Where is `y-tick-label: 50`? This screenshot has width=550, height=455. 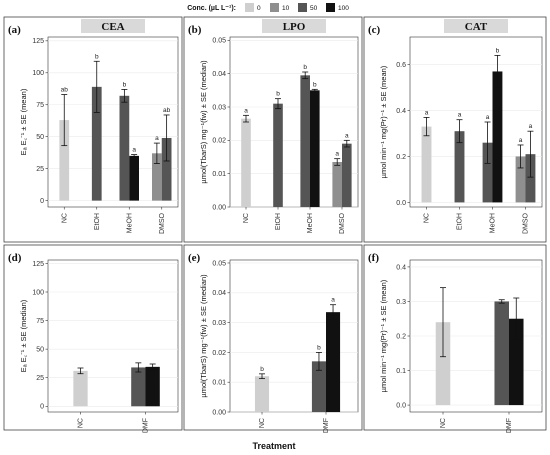 y-tick-label: 50 is located at coordinates (40, 350).